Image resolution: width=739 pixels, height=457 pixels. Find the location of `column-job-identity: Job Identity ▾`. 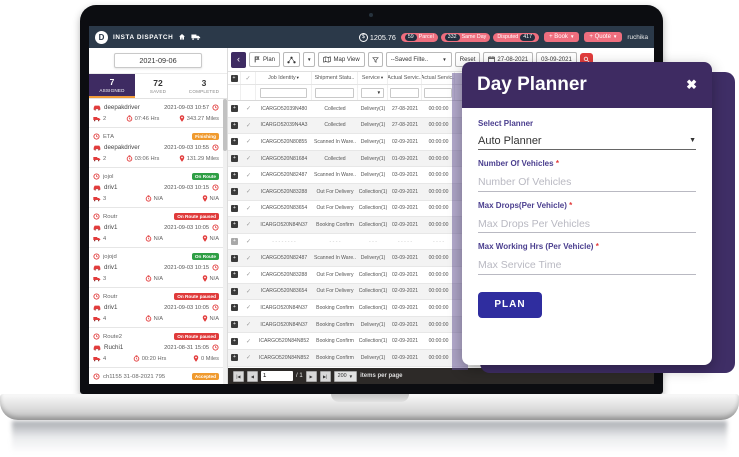

column-job-identity: Job Identity ▾ is located at coordinates (284, 78).